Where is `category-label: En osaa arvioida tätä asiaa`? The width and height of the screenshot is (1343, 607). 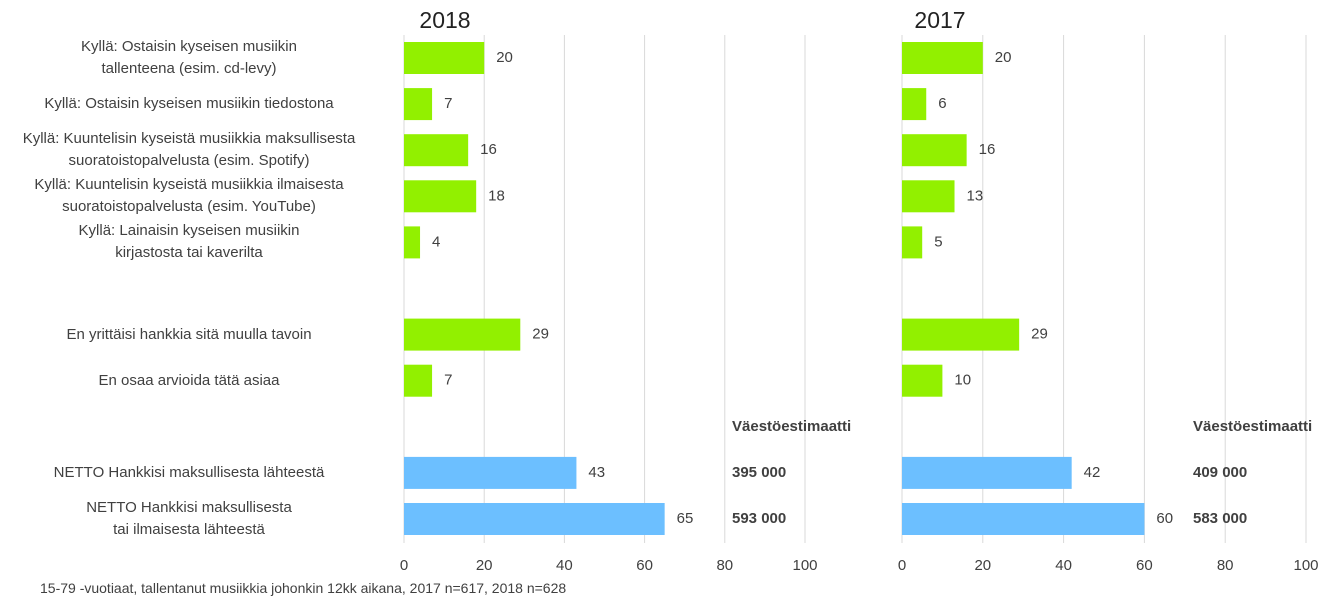
category-label: En osaa arvioida tätä asiaa is located at coordinates (189, 380).